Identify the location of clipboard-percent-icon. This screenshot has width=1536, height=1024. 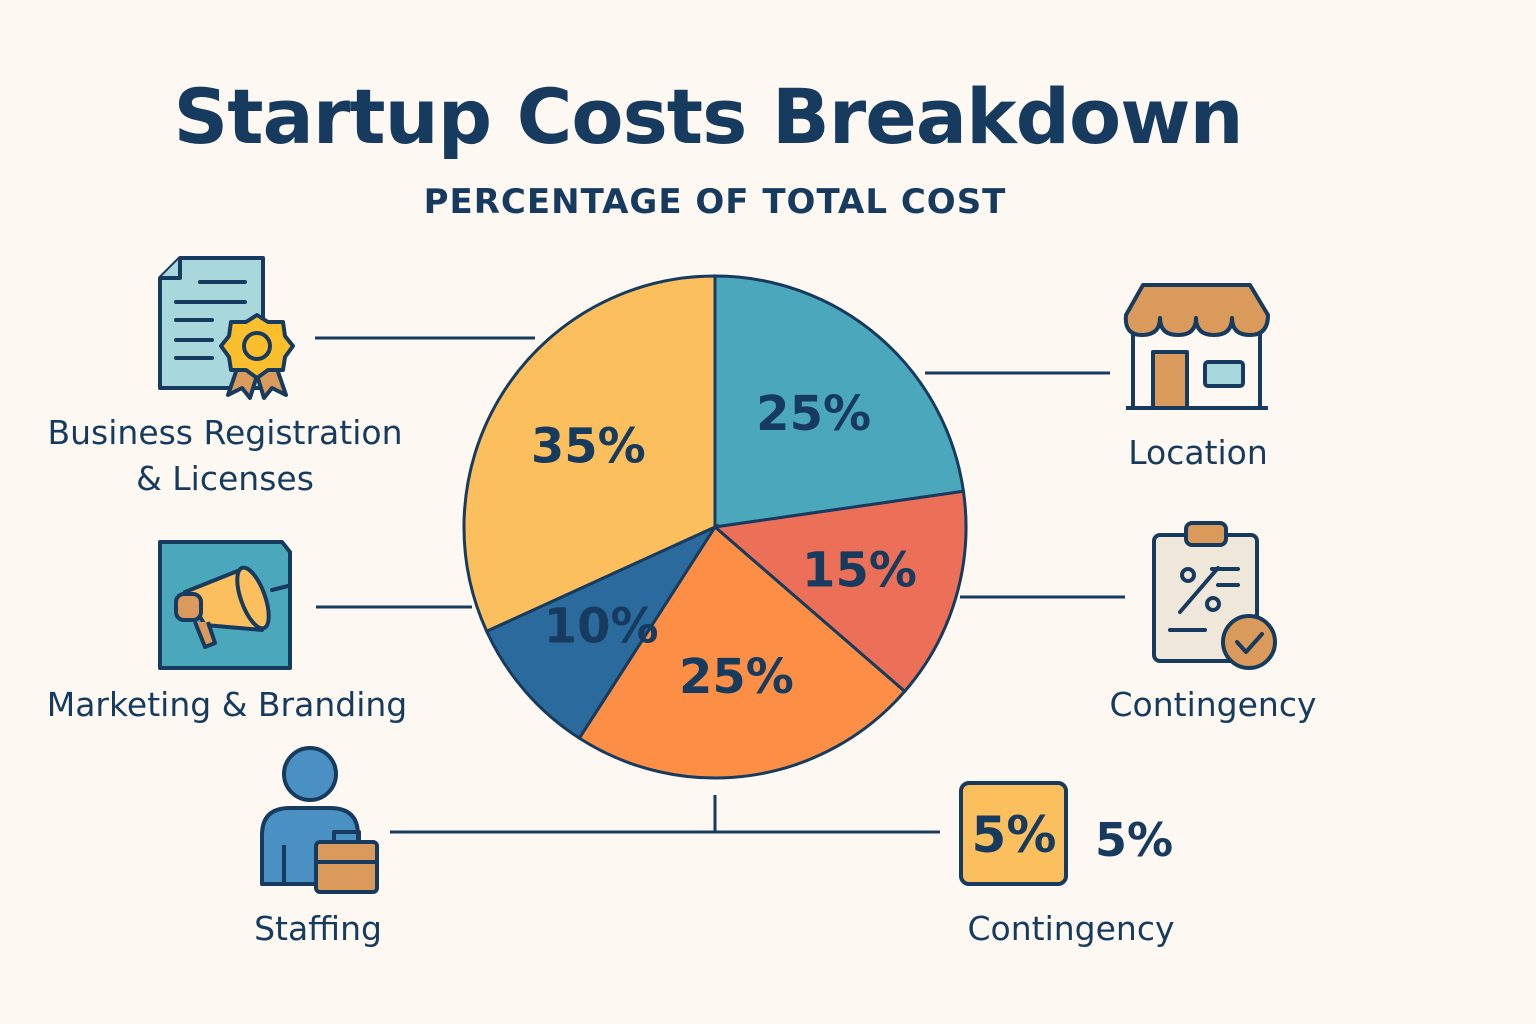
(1214, 595).